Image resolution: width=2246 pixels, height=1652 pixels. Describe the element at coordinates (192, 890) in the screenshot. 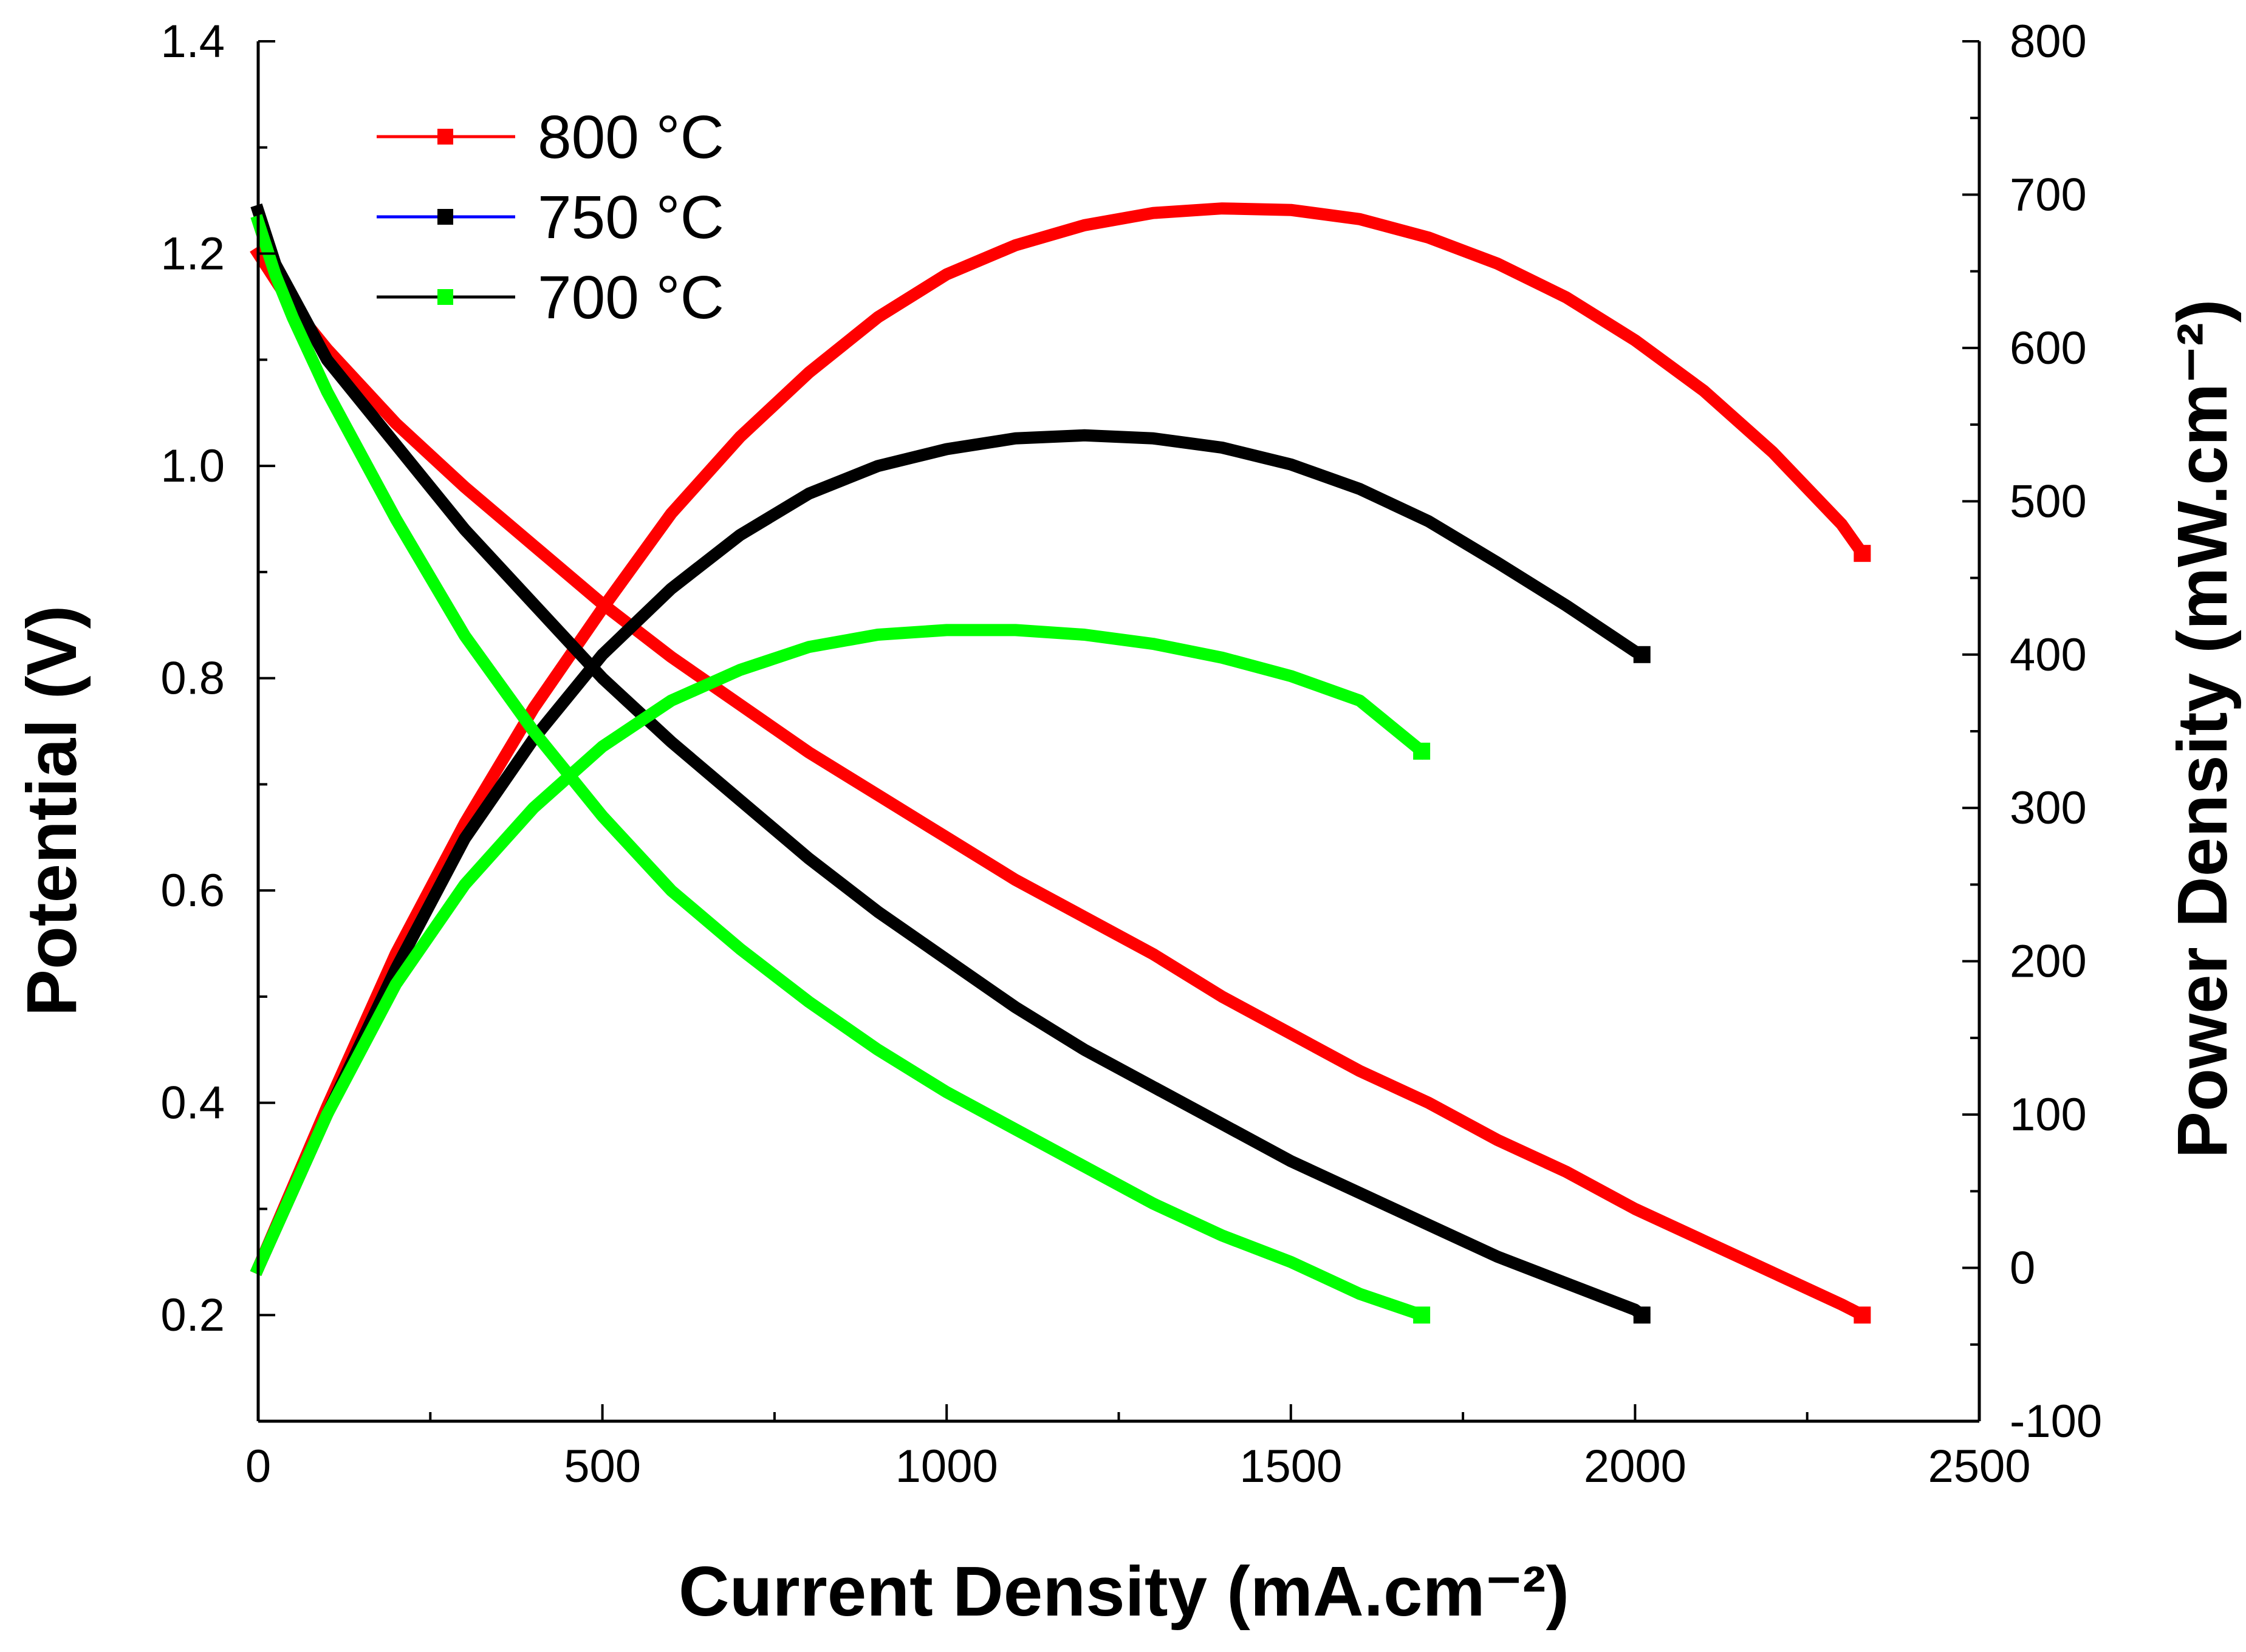

I see `y-left-tick-label: 0.6` at that location.